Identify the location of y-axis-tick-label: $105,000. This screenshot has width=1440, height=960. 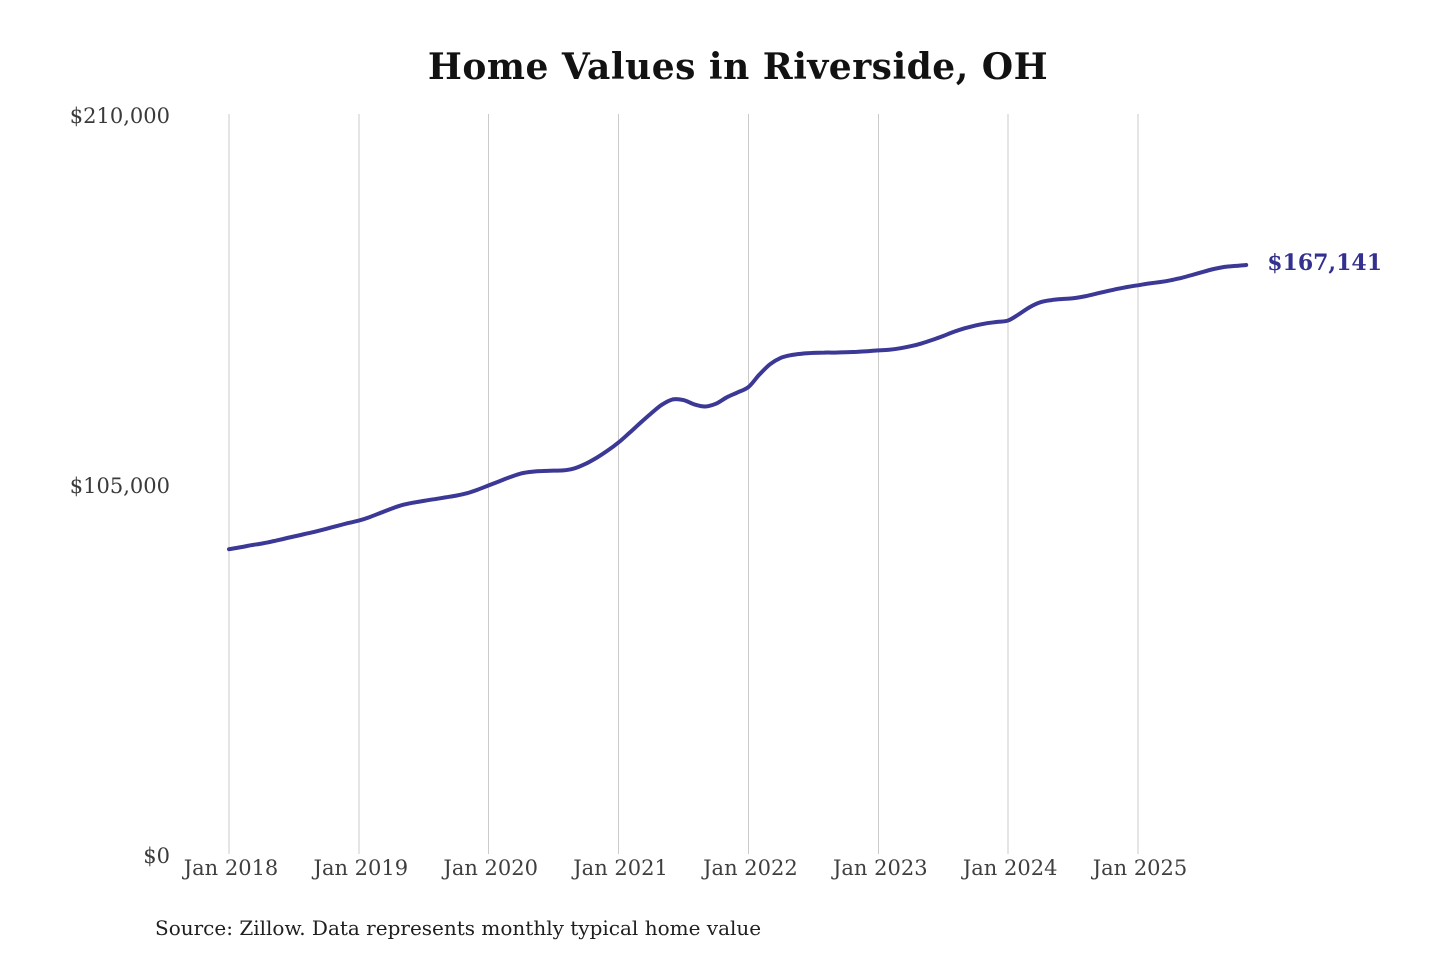
(119, 486).